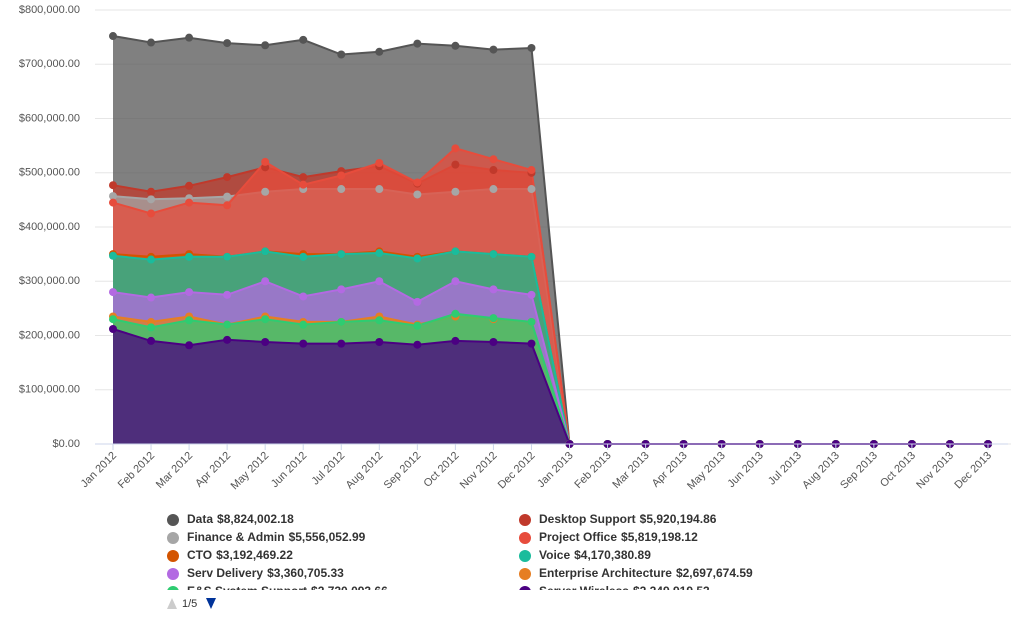 The height and width of the screenshot is (626, 1011). What do you see at coordinates (349, 591) in the screenshot?
I see `legend-total: $2,720,093.66` at bounding box center [349, 591].